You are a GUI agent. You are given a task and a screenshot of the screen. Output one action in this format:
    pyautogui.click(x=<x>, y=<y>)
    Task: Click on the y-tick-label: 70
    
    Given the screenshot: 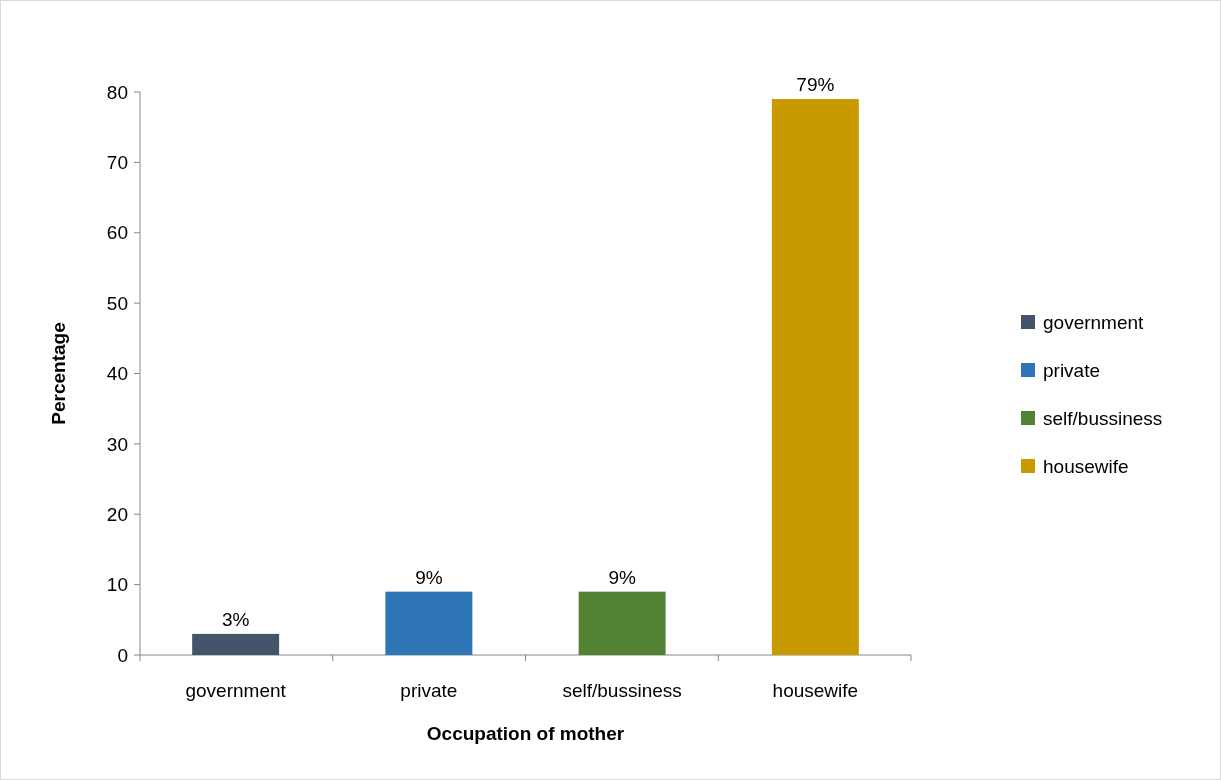 What is the action you would take?
    pyautogui.click(x=117, y=163)
    